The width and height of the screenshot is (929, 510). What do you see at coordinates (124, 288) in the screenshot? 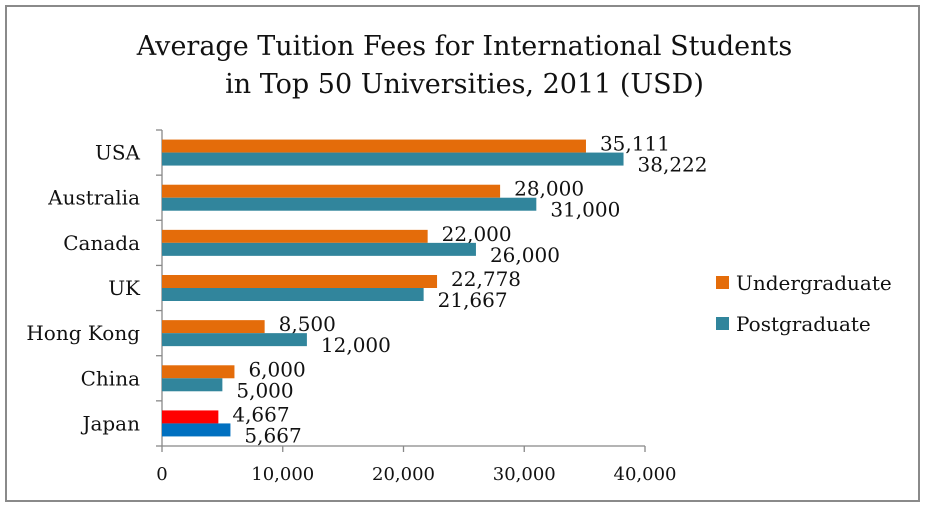
I see `category-label: UK` at bounding box center [124, 288].